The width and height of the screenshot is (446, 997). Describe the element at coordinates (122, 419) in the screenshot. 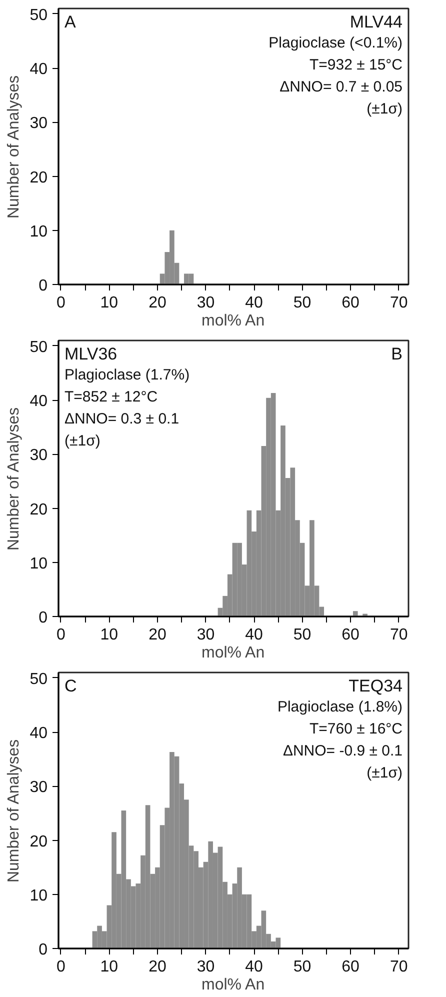

I see `annotation: ΔNNO= 0.3 ± 0.1` at that location.